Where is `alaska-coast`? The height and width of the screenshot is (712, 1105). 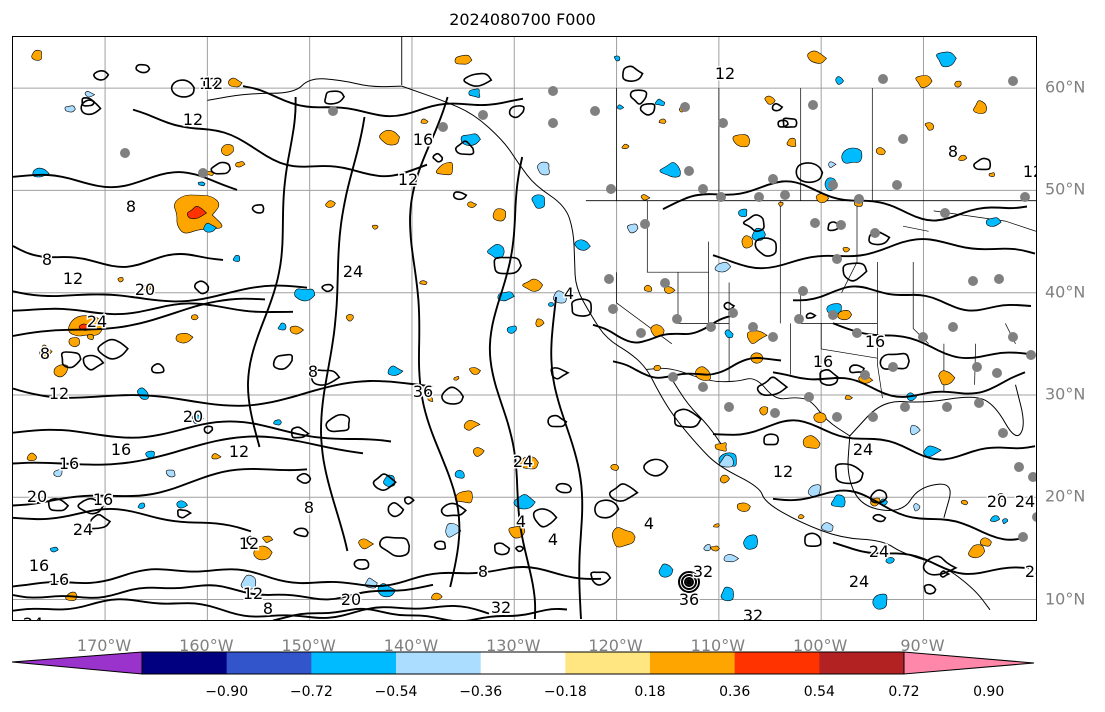
alaska-coast is located at coordinates (304, 89).